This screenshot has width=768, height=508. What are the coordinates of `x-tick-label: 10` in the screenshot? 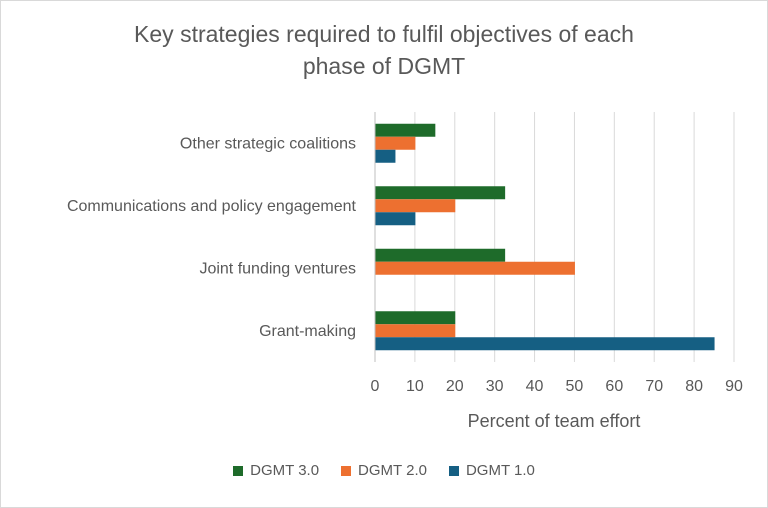 It's located at (415, 386).